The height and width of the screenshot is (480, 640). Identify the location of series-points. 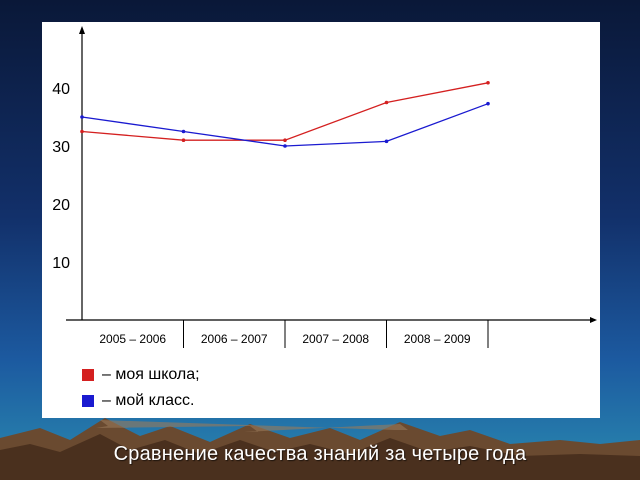
(285, 114).